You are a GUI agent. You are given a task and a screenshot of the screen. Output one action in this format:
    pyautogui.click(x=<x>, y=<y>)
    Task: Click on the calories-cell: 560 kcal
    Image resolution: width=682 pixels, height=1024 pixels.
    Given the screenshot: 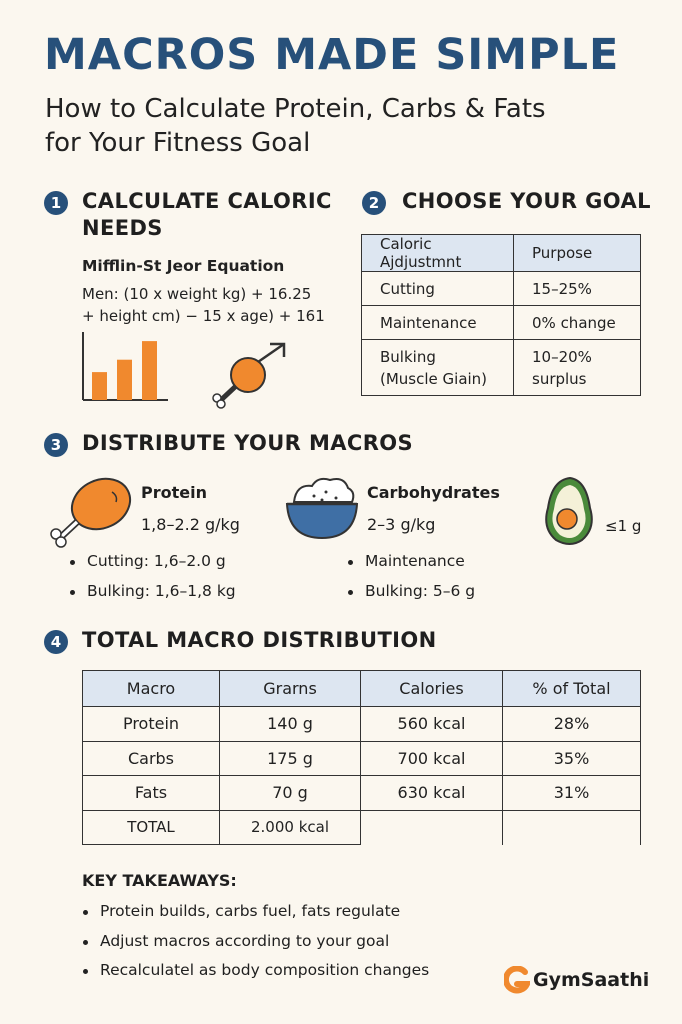 What is the action you would take?
    pyautogui.click(x=431, y=724)
    